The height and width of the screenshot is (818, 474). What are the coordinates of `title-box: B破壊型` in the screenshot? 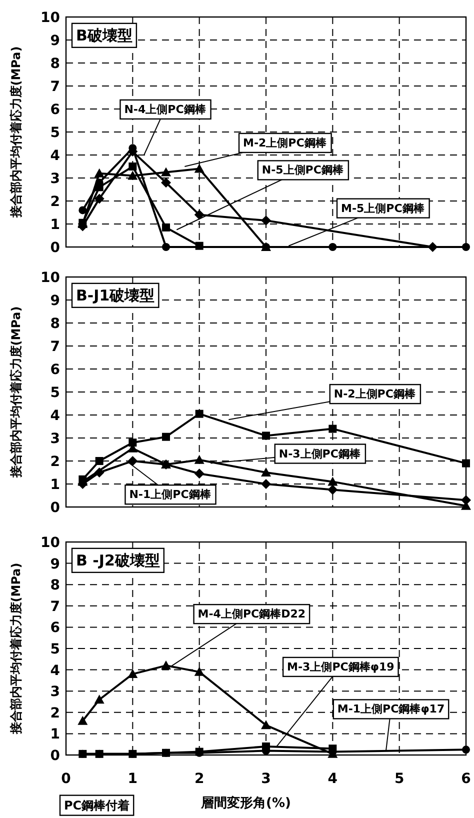 It's located at (104, 35).